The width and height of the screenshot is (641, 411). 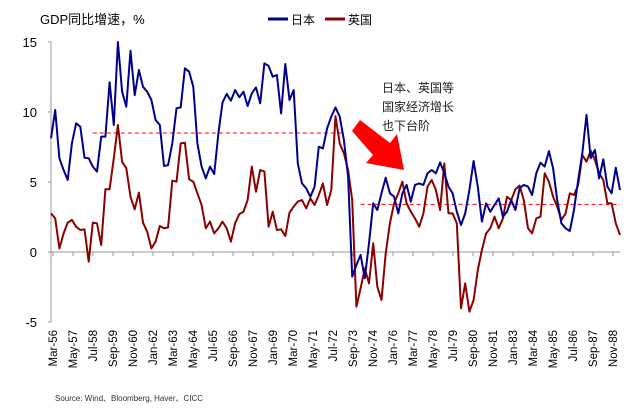 I want to click on x-tick-label: Jul-86, so click(x=574, y=345).